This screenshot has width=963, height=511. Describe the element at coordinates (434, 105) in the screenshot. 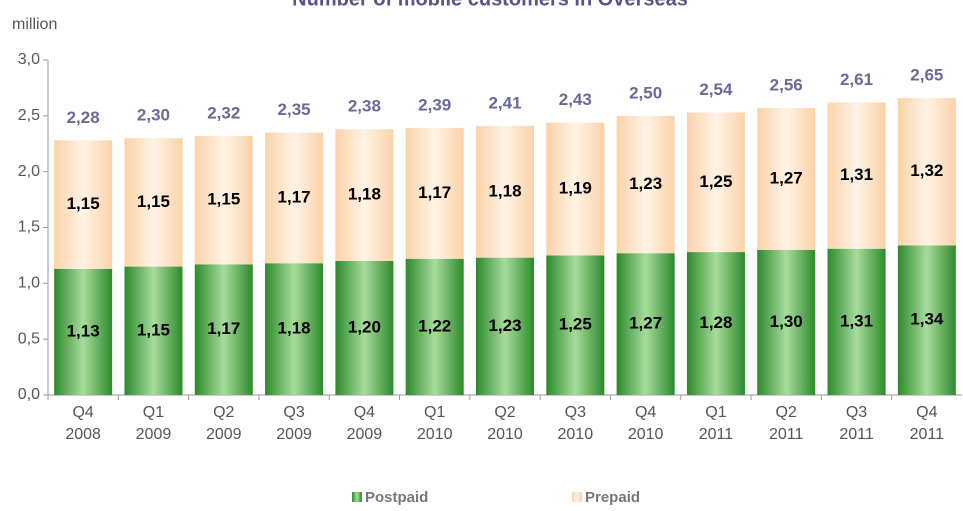

I see `total-label: 2,39` at that location.